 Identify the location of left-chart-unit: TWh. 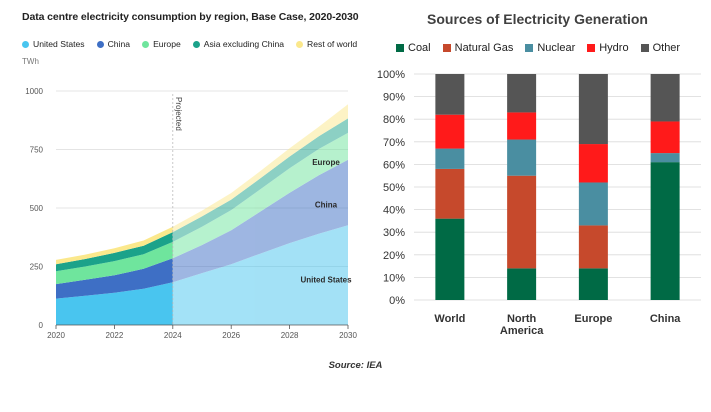
(30, 61).